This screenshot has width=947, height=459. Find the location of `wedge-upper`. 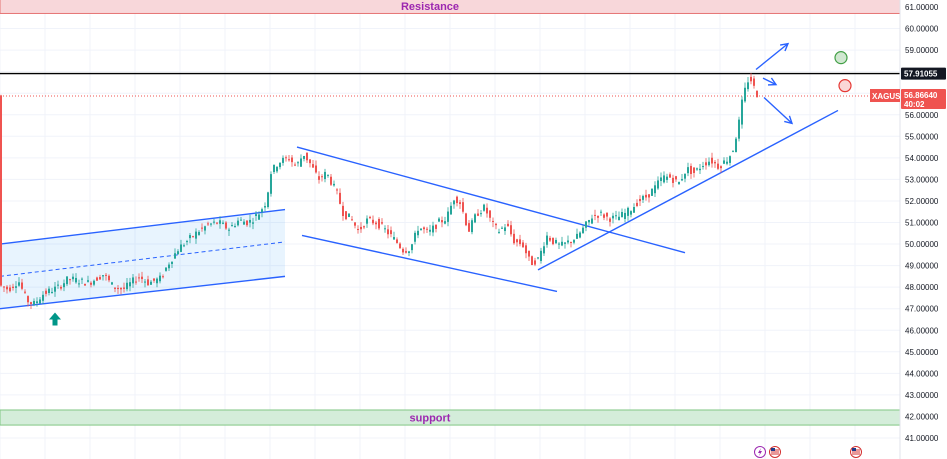

wedge-upper is located at coordinates (491, 200).